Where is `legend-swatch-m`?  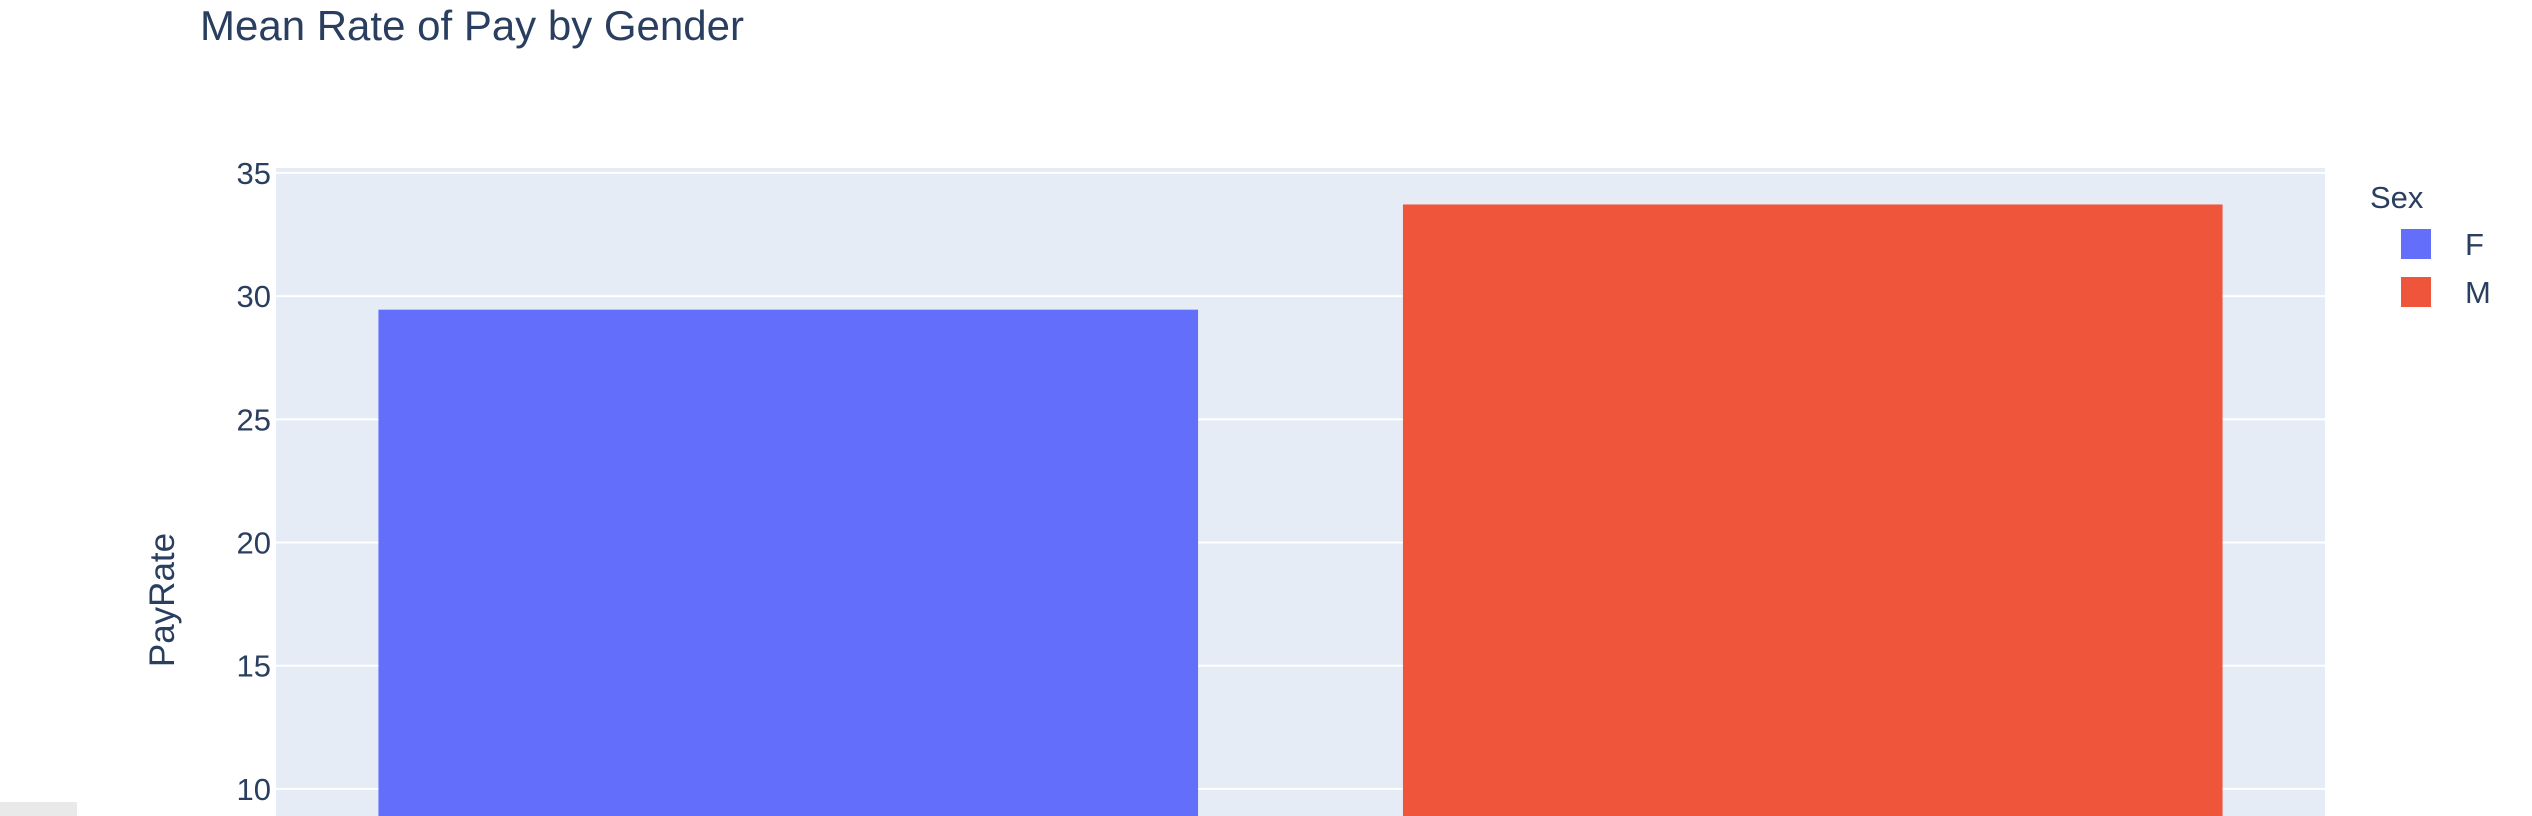 legend-swatch-m is located at coordinates (2416, 292).